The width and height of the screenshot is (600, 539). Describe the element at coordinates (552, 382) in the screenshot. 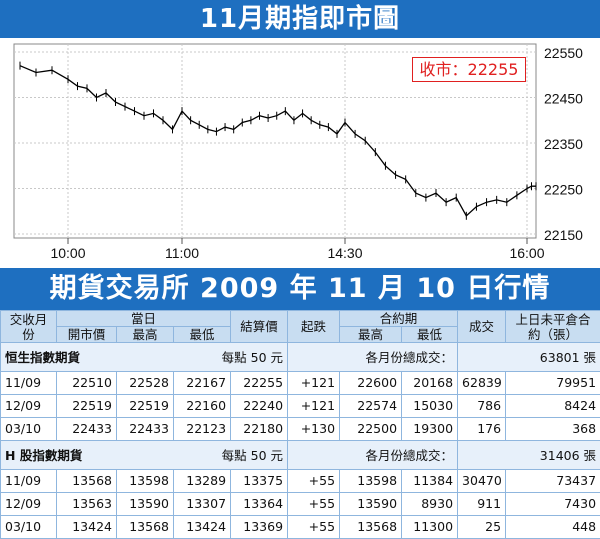

I see `cell: 79951` at that location.